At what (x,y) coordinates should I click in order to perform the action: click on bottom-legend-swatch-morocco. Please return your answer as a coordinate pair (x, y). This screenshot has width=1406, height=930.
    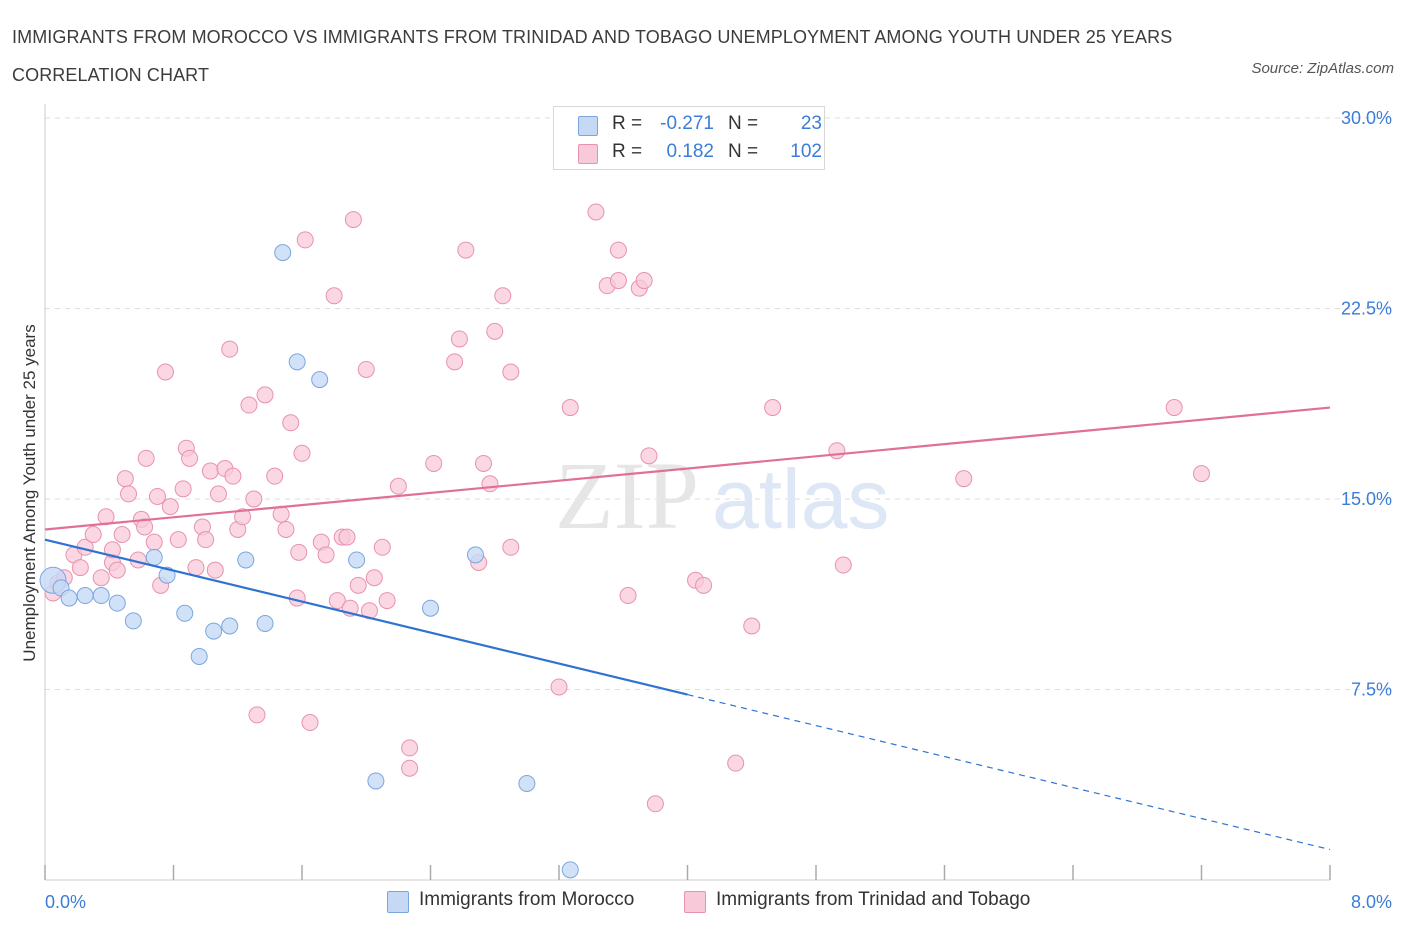
    Looking at the image, I should click on (398, 902).